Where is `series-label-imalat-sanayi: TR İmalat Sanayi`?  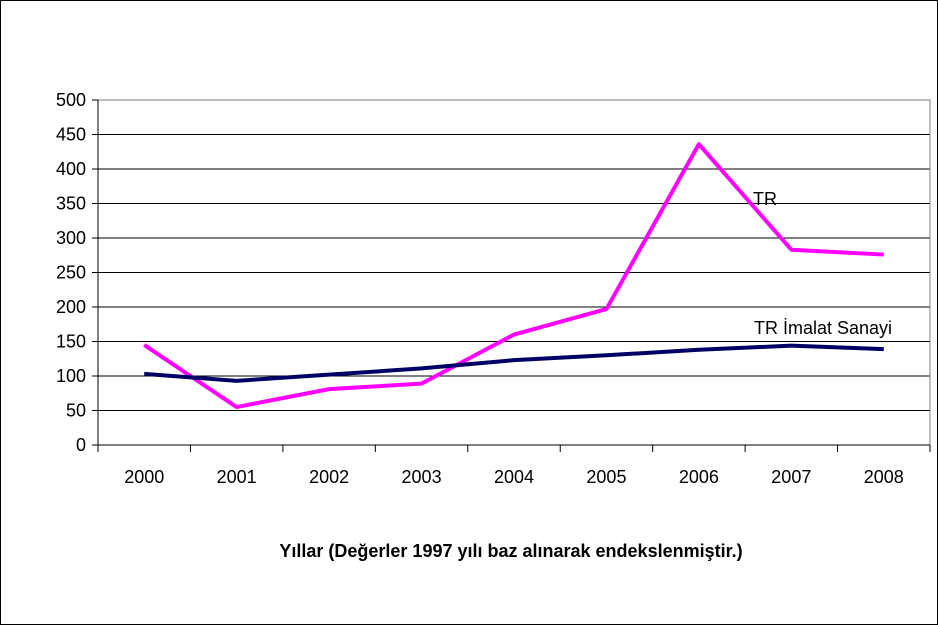
series-label-imalat-sanayi: TR İmalat Sanayi is located at coordinates (823, 328).